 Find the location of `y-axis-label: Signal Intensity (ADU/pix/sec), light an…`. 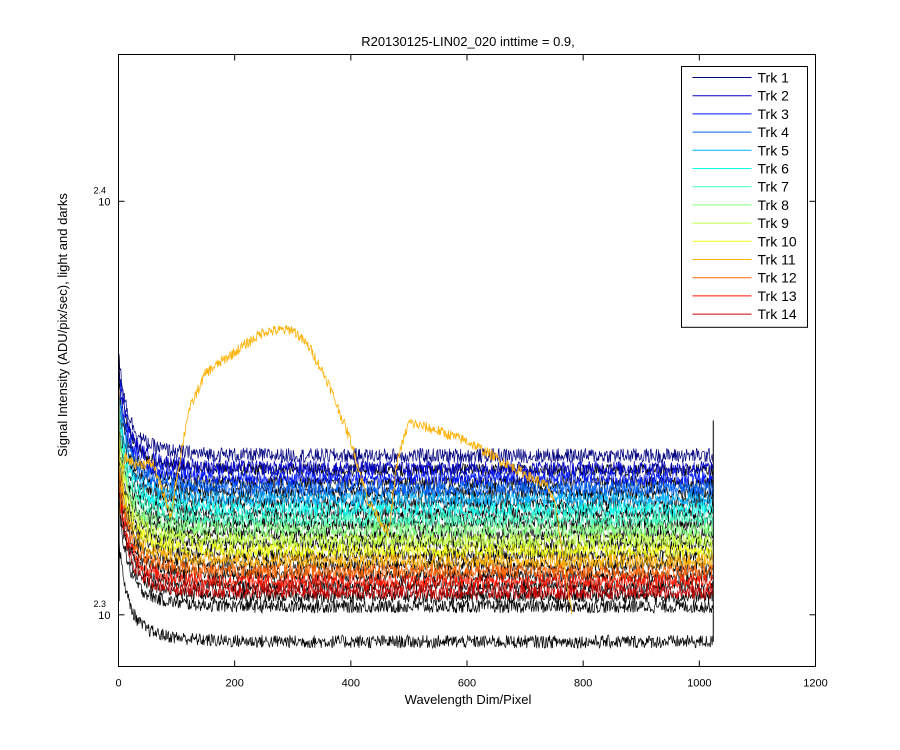

y-axis-label: Signal Intensity (ADU/pix/sec), light an… is located at coordinates (62, 325).